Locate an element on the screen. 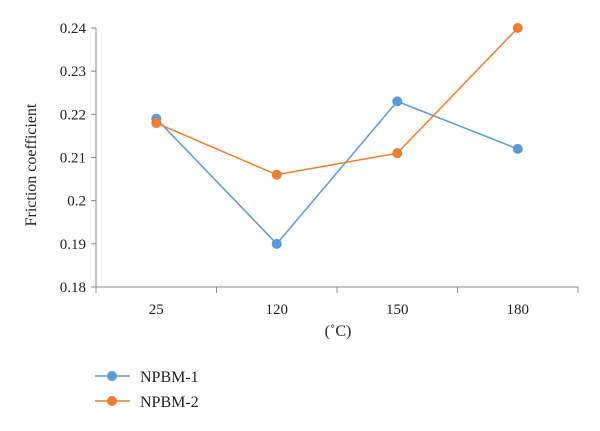 This screenshot has height=431, width=600. legend-label: NPBM-1 is located at coordinates (169, 377).